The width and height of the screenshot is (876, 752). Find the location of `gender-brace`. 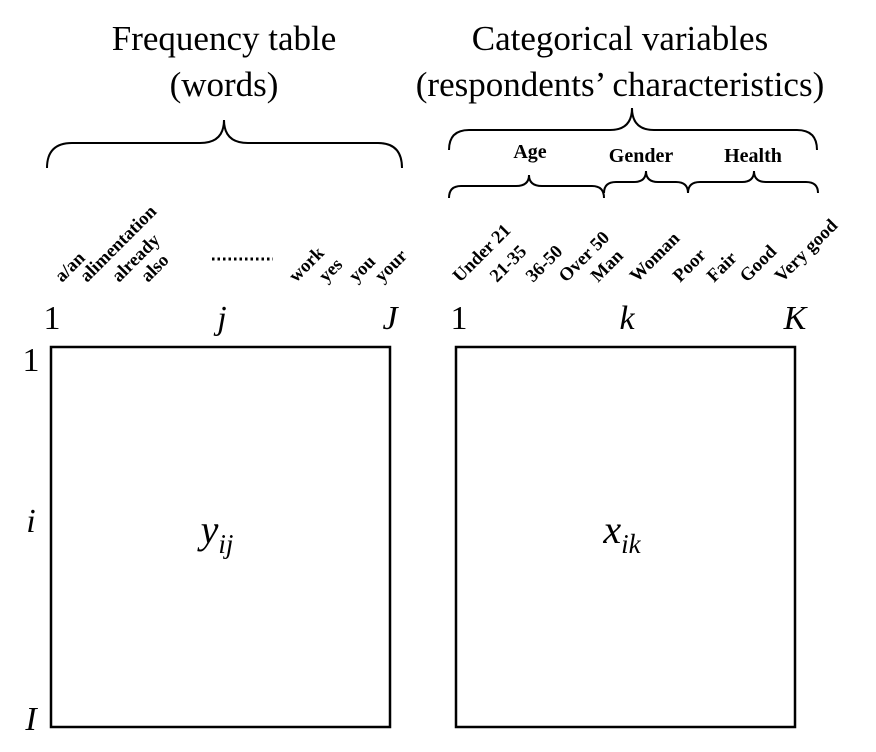

gender-brace is located at coordinates (646, 182).